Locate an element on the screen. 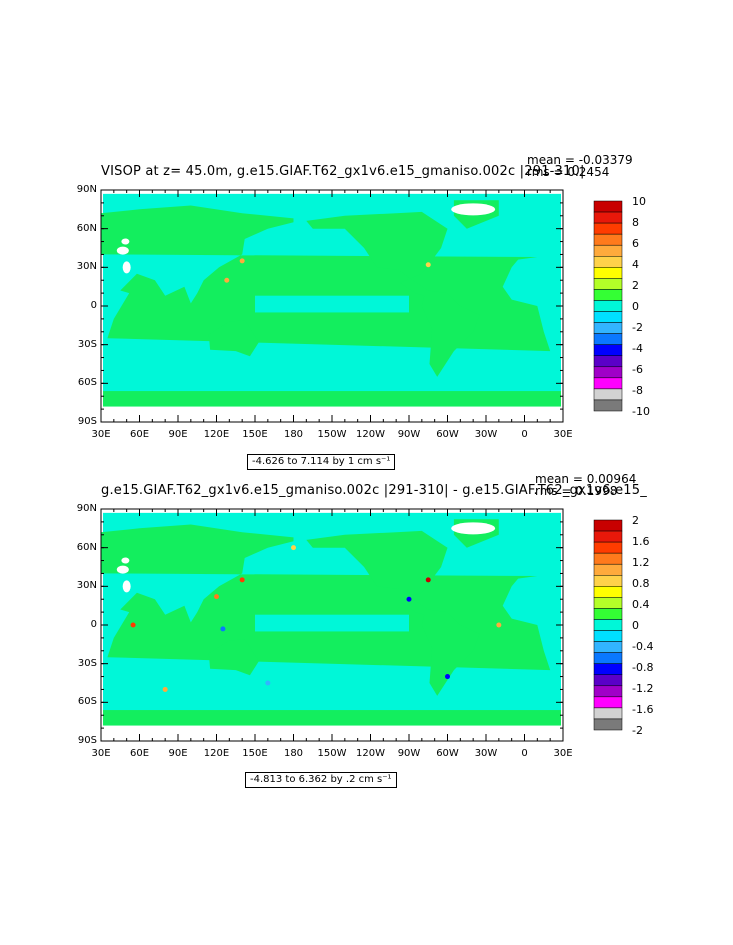 The image size is (733, 945). panel-1-colorbar-label-2: 6 is located at coordinates (635, 243).